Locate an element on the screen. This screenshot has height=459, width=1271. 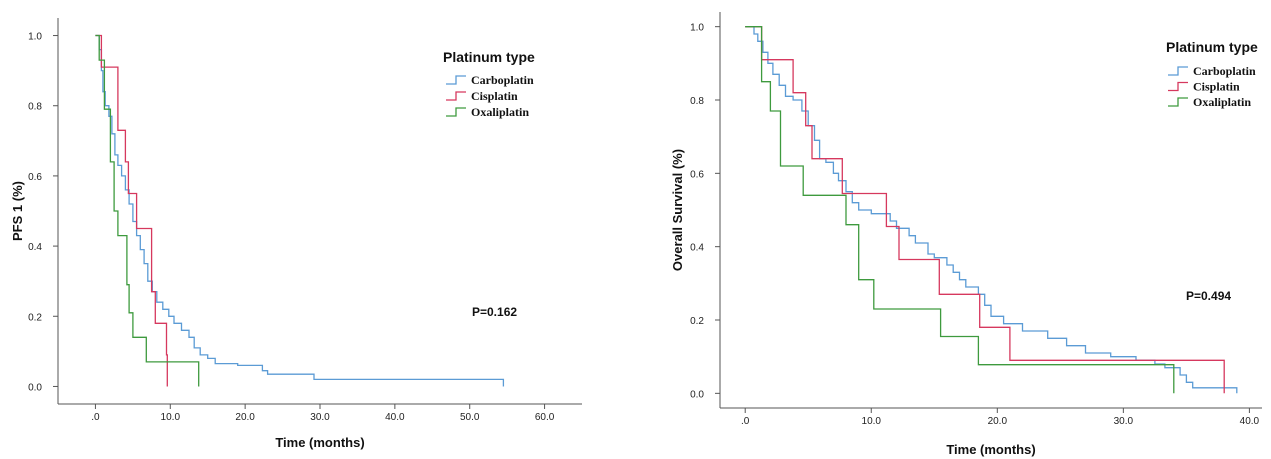
y-axis-label: Overall Survival (%) is located at coordinates (677, 210).